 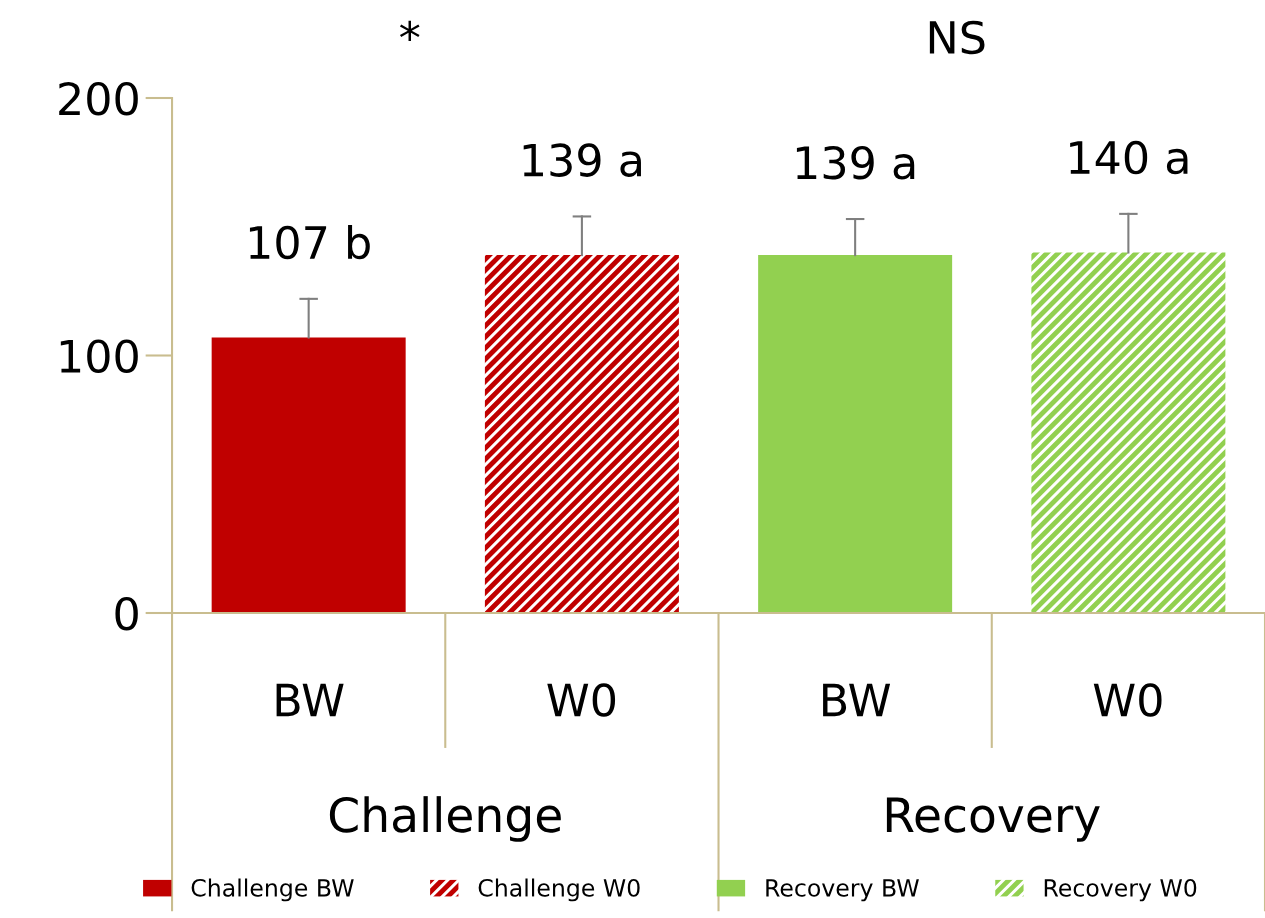 What do you see at coordinates (993, 819) in the screenshot?
I see `text: Recovery` at bounding box center [993, 819].